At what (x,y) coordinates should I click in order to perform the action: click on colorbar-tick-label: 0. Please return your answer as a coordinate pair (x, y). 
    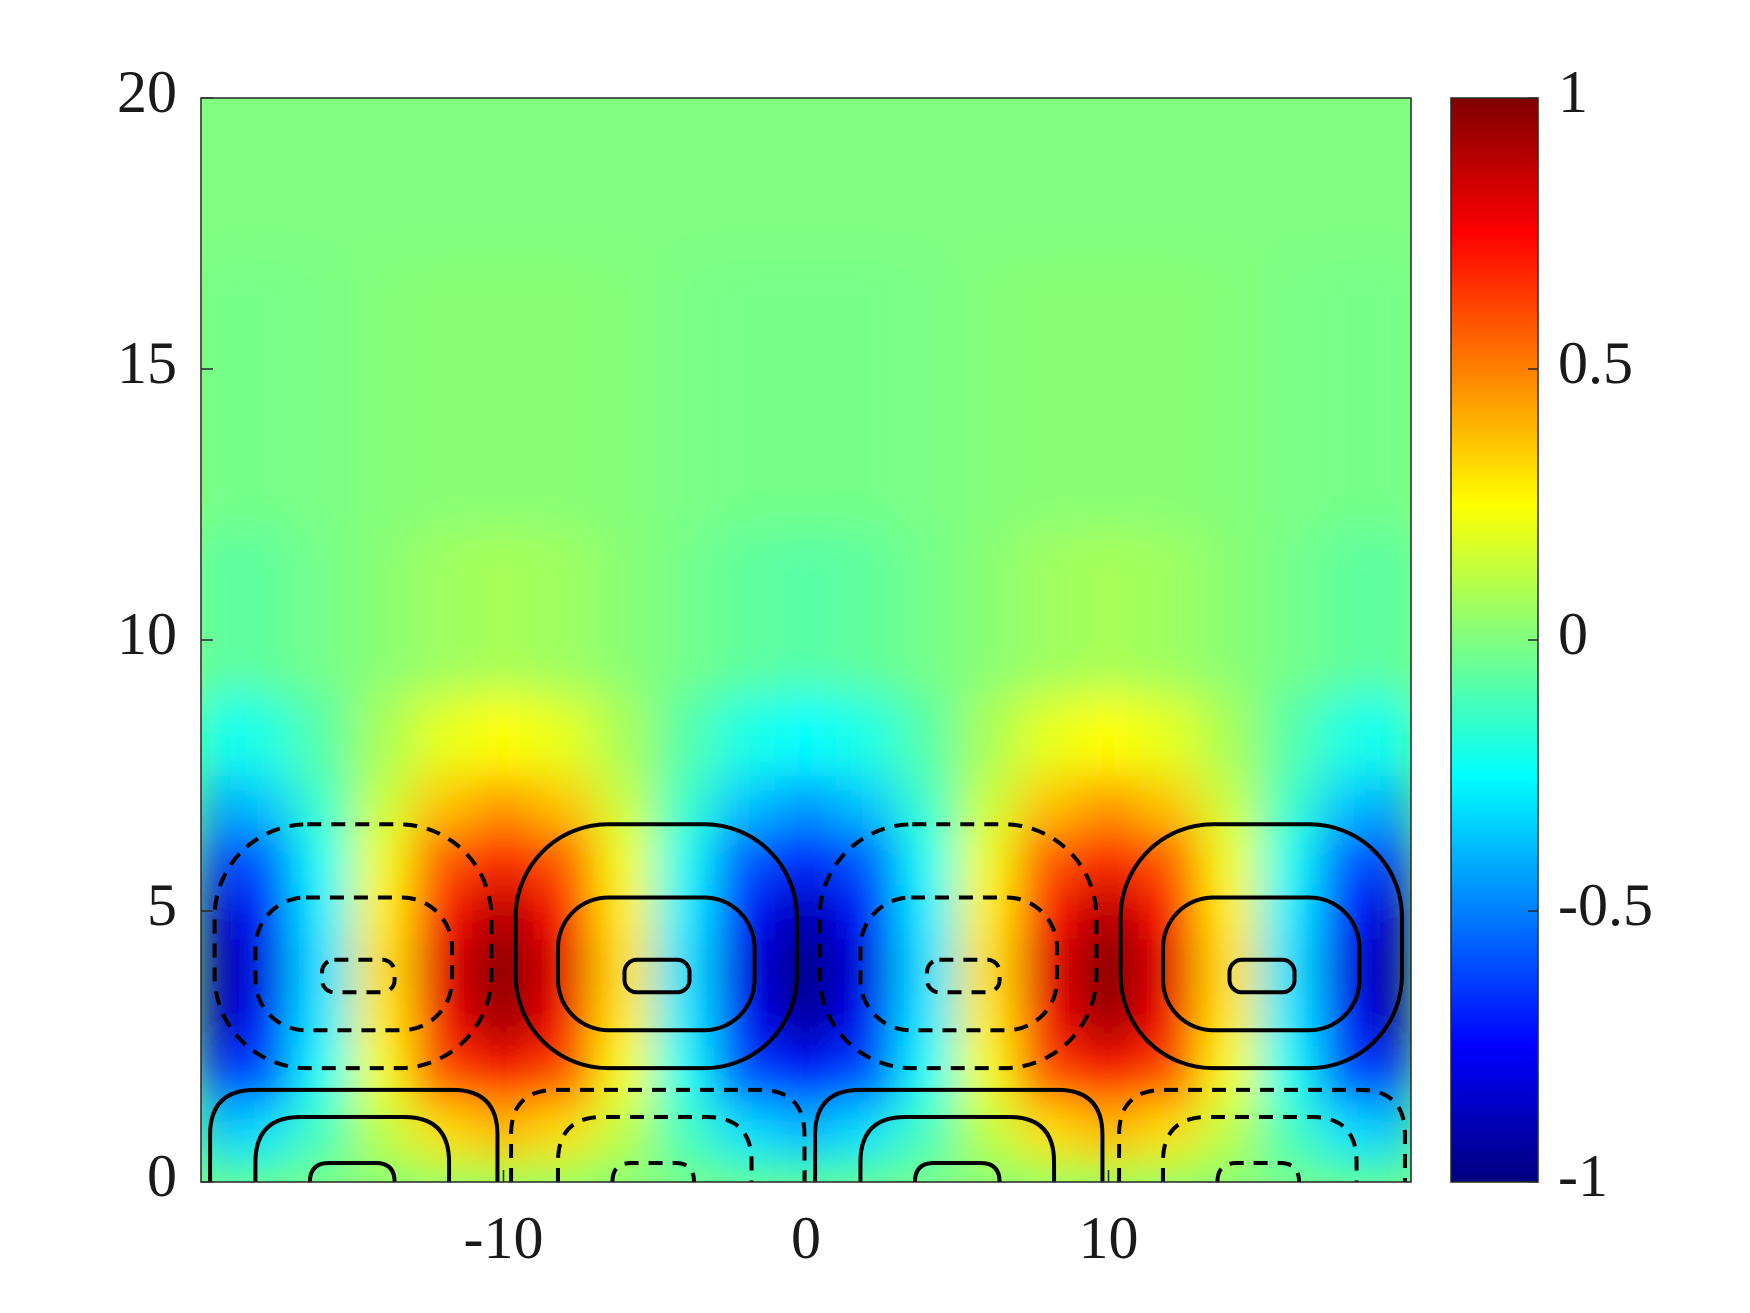
    Looking at the image, I should click on (1573, 634).